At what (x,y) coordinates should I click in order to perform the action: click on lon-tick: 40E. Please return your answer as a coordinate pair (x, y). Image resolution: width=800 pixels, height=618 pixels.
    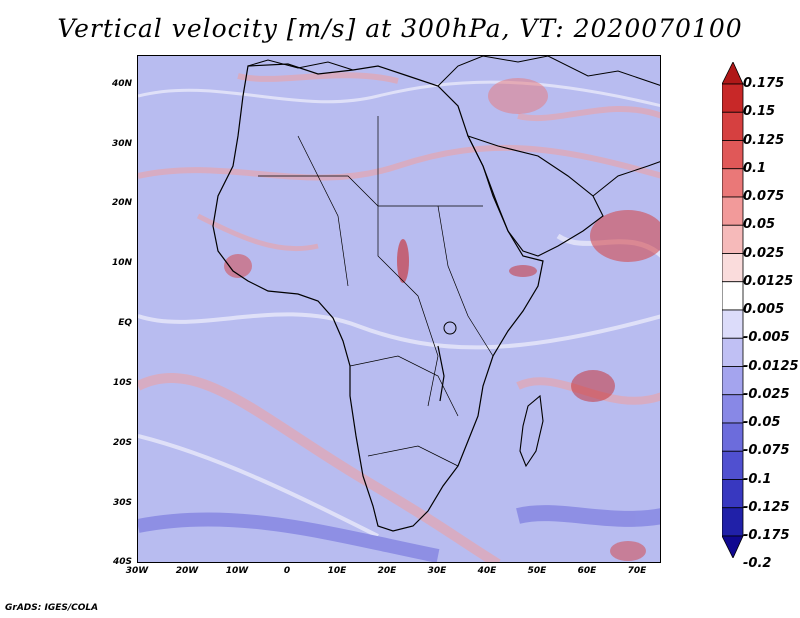
    Looking at the image, I should click on (487, 571).